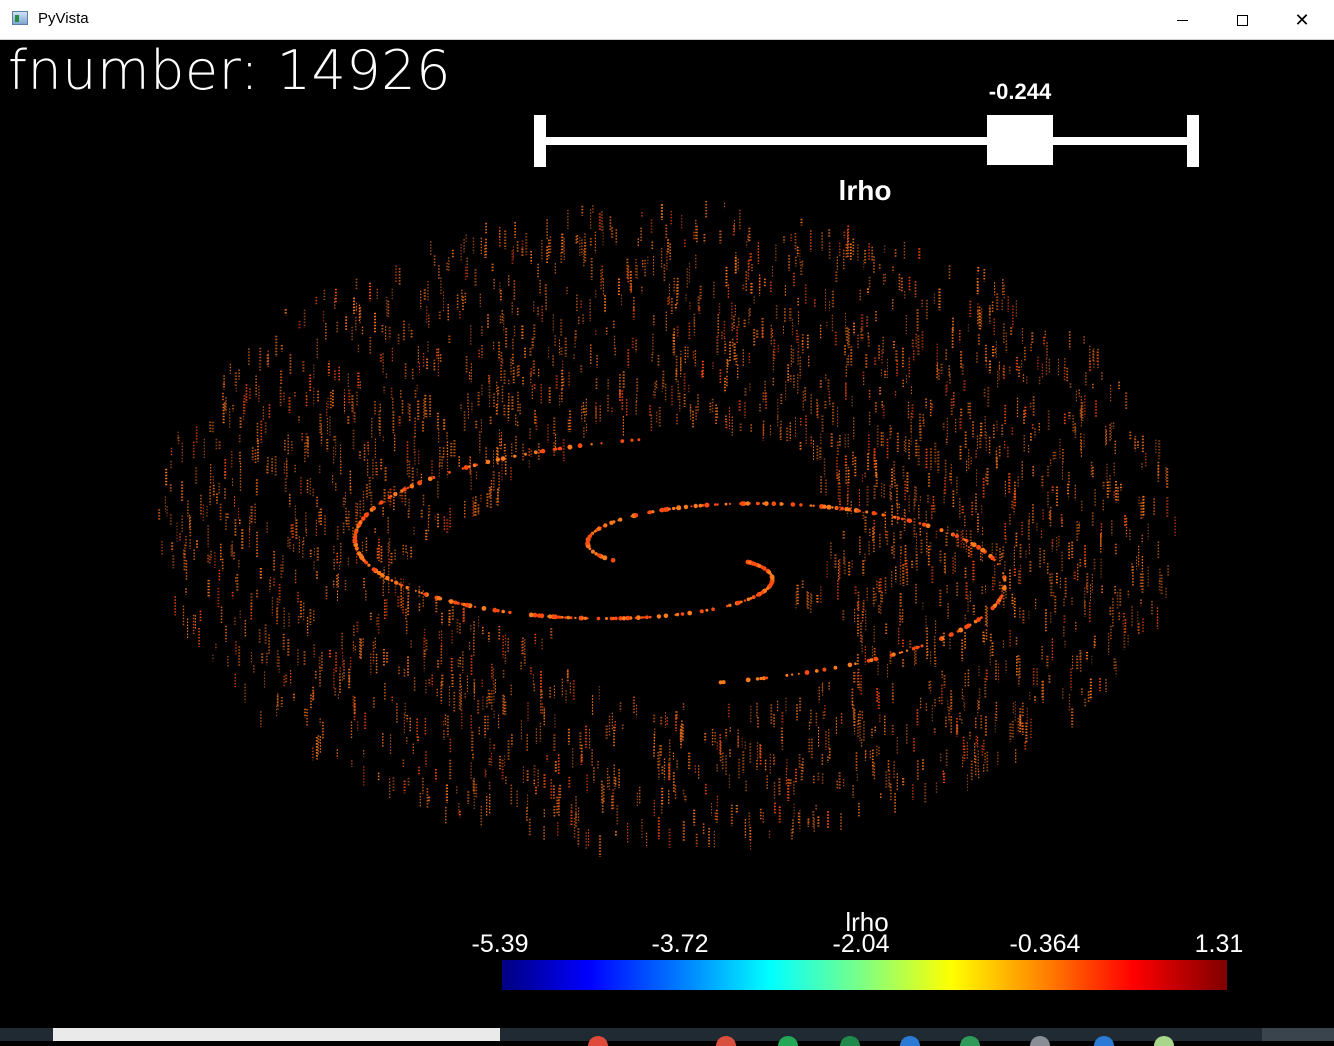 This screenshot has width=1334, height=1046. What do you see at coordinates (63, 18) in the screenshot?
I see `window-title: PyVista` at bounding box center [63, 18].